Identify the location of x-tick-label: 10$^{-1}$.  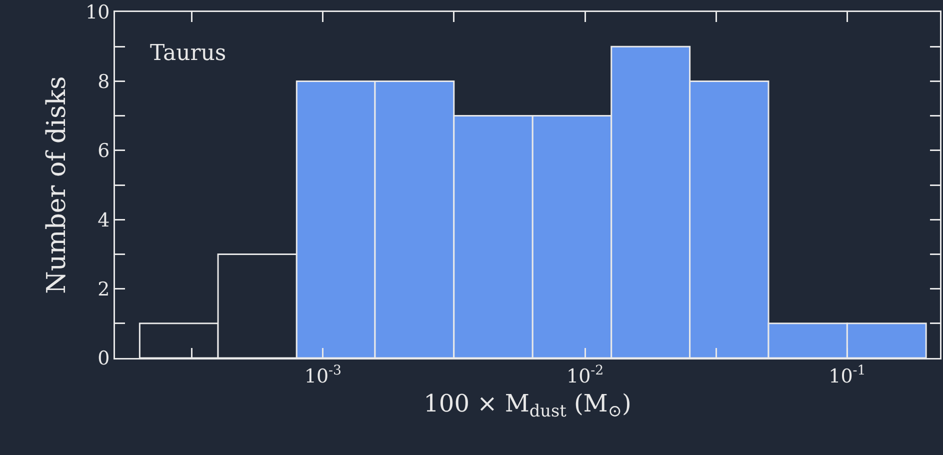
(847, 375).